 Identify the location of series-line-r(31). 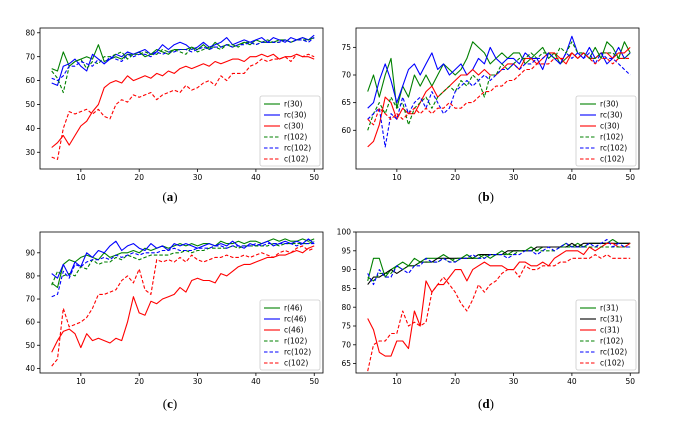
(499, 260).